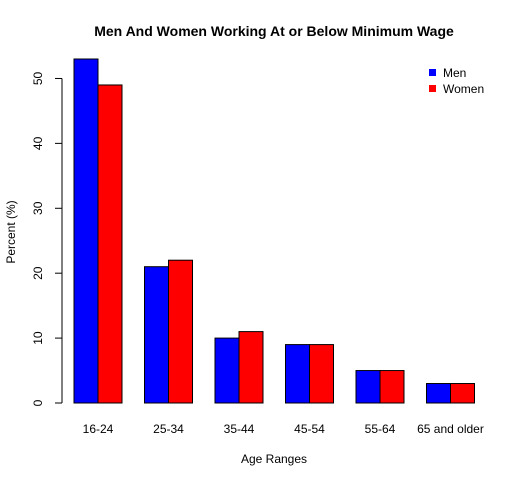  What do you see at coordinates (450, 429) in the screenshot?
I see `x-tick-label: 65 and older` at bounding box center [450, 429].